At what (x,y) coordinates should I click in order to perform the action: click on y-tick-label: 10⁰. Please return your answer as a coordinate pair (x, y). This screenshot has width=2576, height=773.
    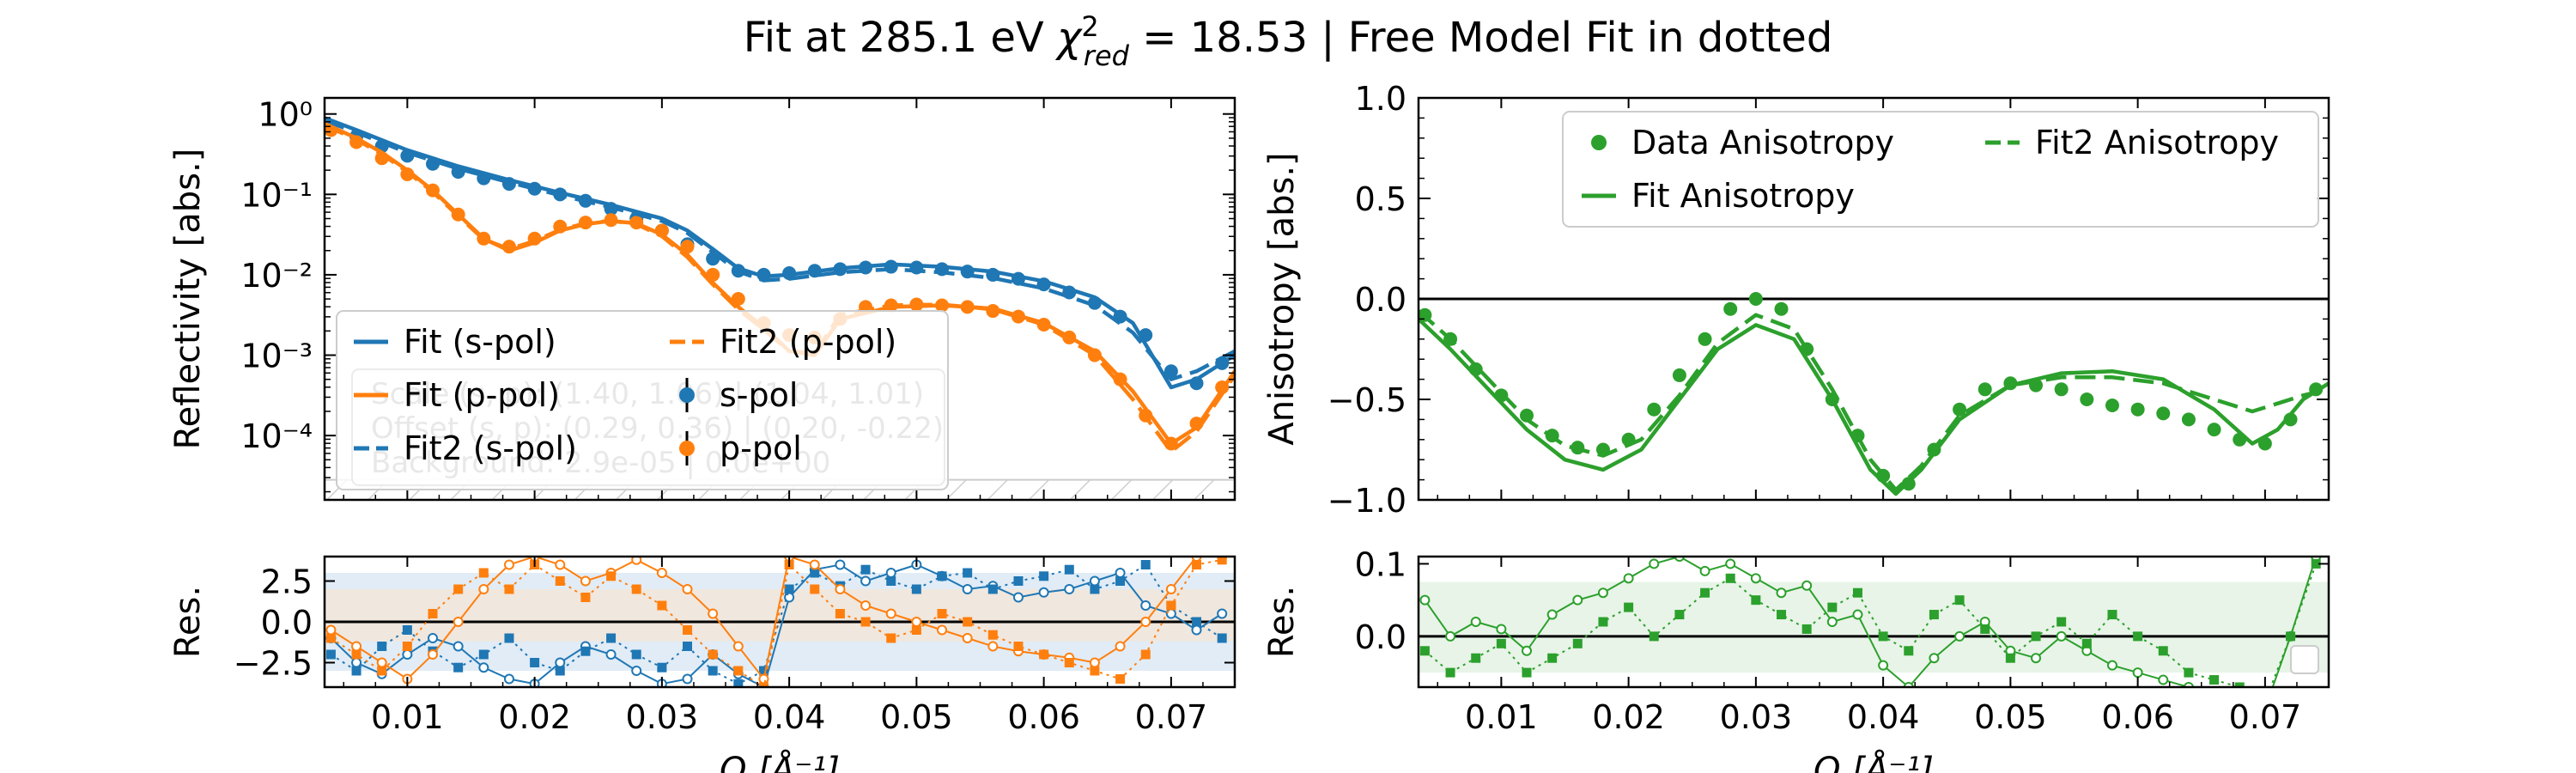
    Looking at the image, I should click on (285, 115).